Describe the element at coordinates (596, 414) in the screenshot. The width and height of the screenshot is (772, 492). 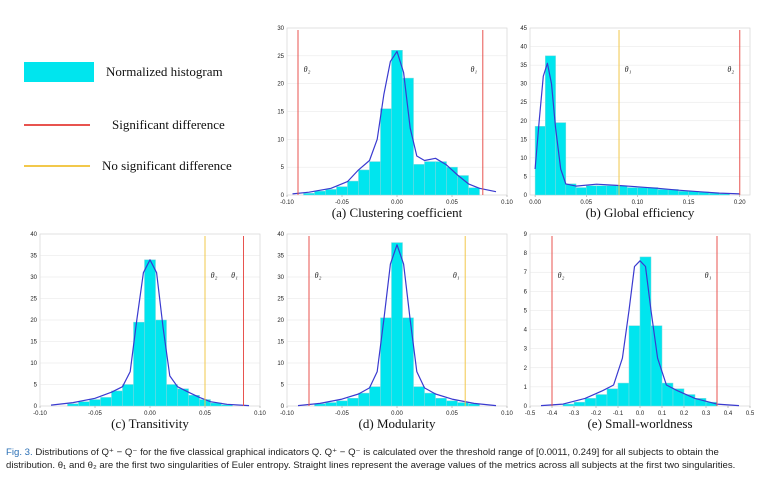
I see `x-tick-label: -0.2` at that location.